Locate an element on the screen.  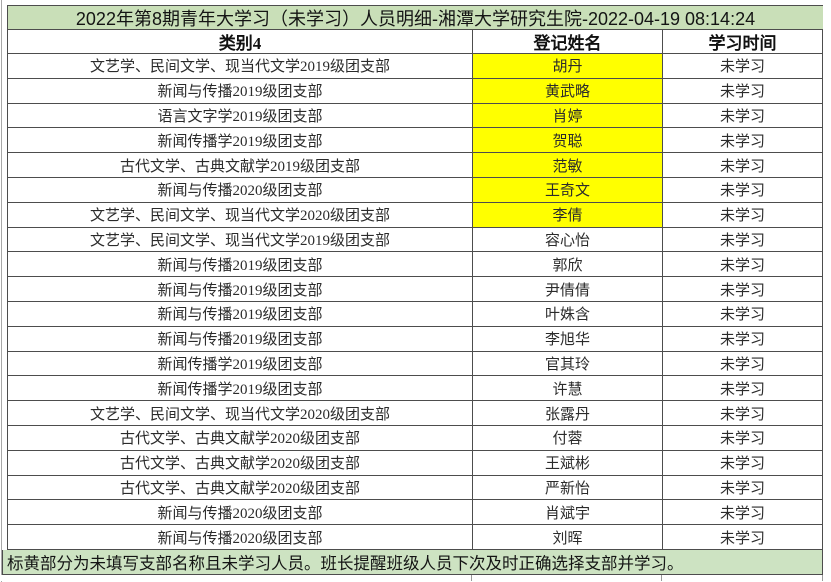
table-row: 新闻与传播2019级团支部 郭欣 未学习 is located at coordinates (415, 265).